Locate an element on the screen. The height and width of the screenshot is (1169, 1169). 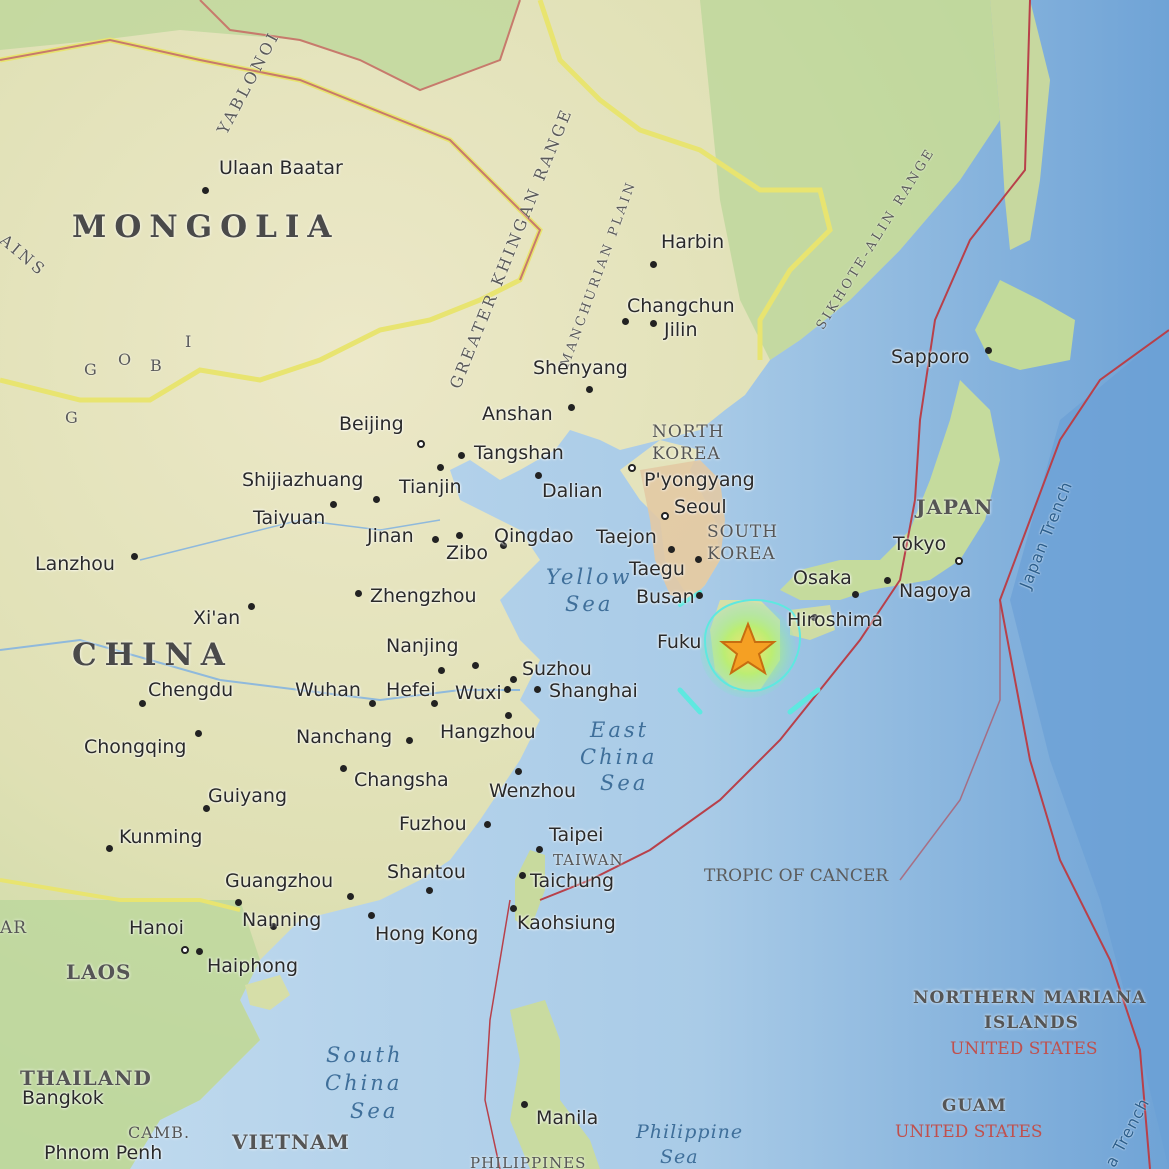
intensity-arc-se is located at coordinates (804, 701).